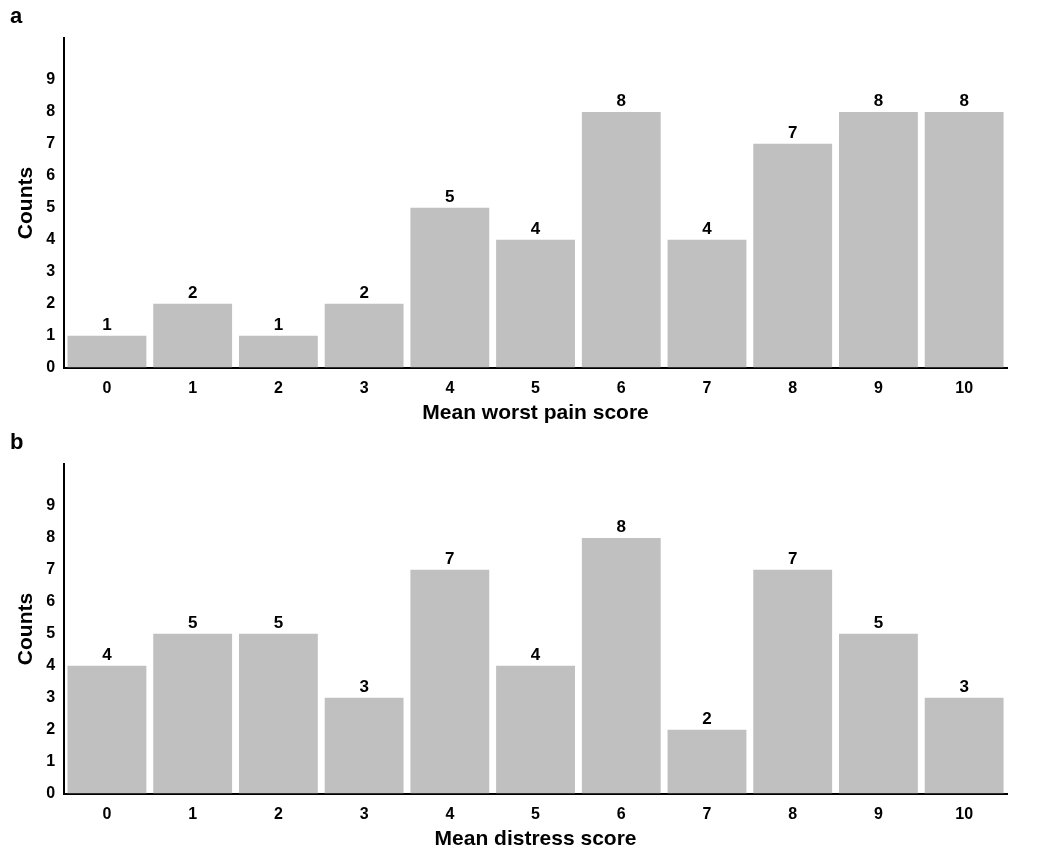  What do you see at coordinates (17, 442) in the screenshot?
I see `chart-title: b` at bounding box center [17, 442].